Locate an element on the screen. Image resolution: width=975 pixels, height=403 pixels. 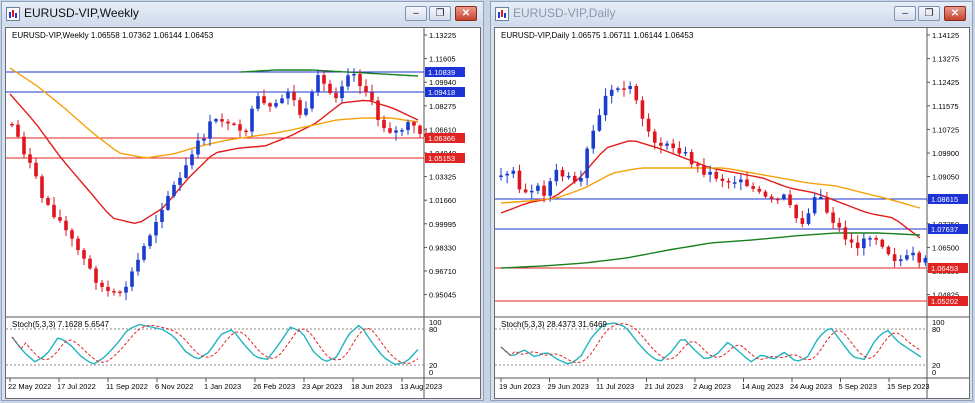
price-tag-label: 1.07637 is located at coordinates (944, 229).